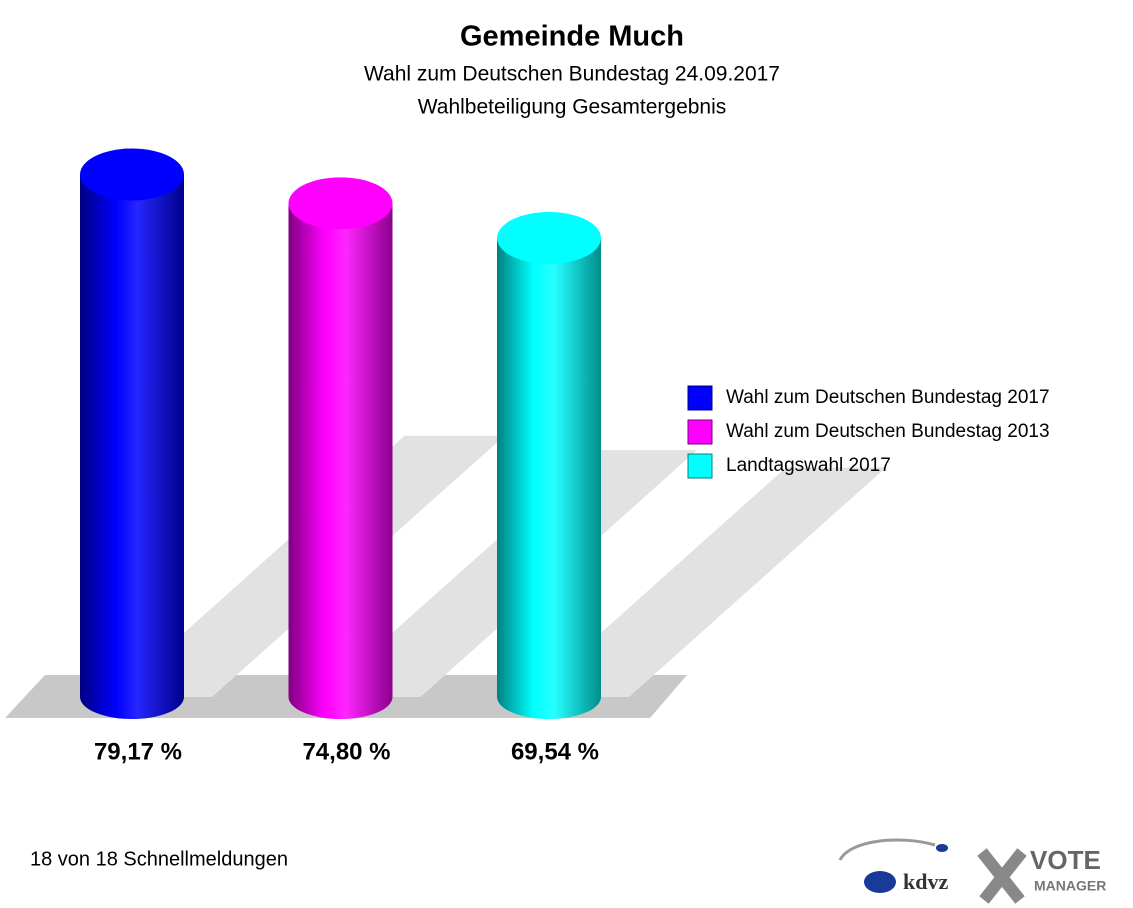 This screenshot has width=1133, height=908. I want to click on value-label: 74,80 %, so click(346, 751).